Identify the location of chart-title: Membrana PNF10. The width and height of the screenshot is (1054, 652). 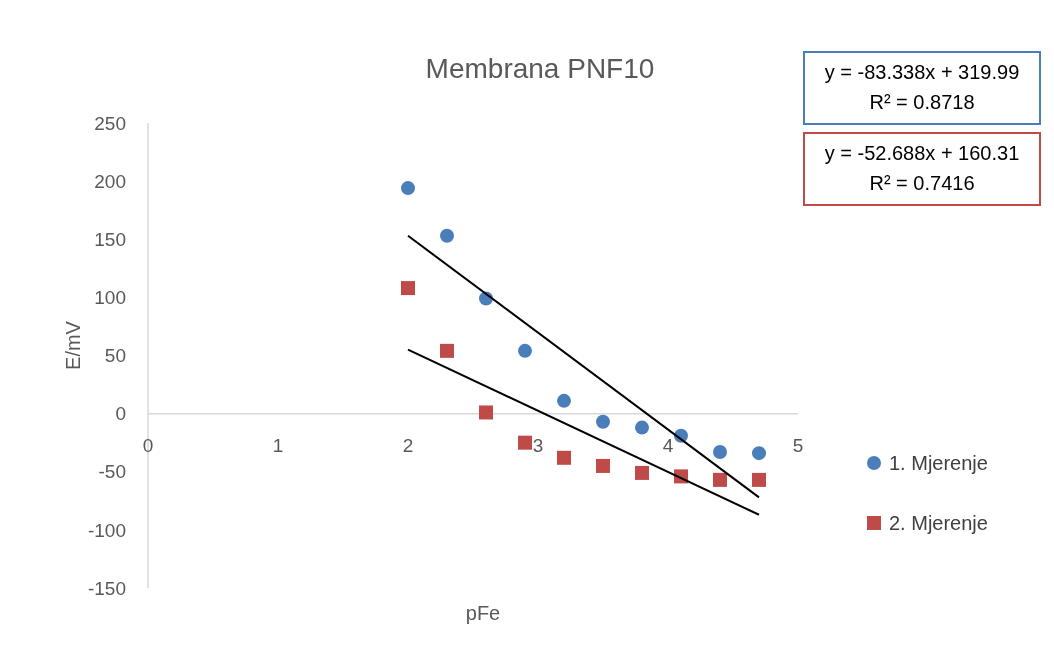
(540, 68).